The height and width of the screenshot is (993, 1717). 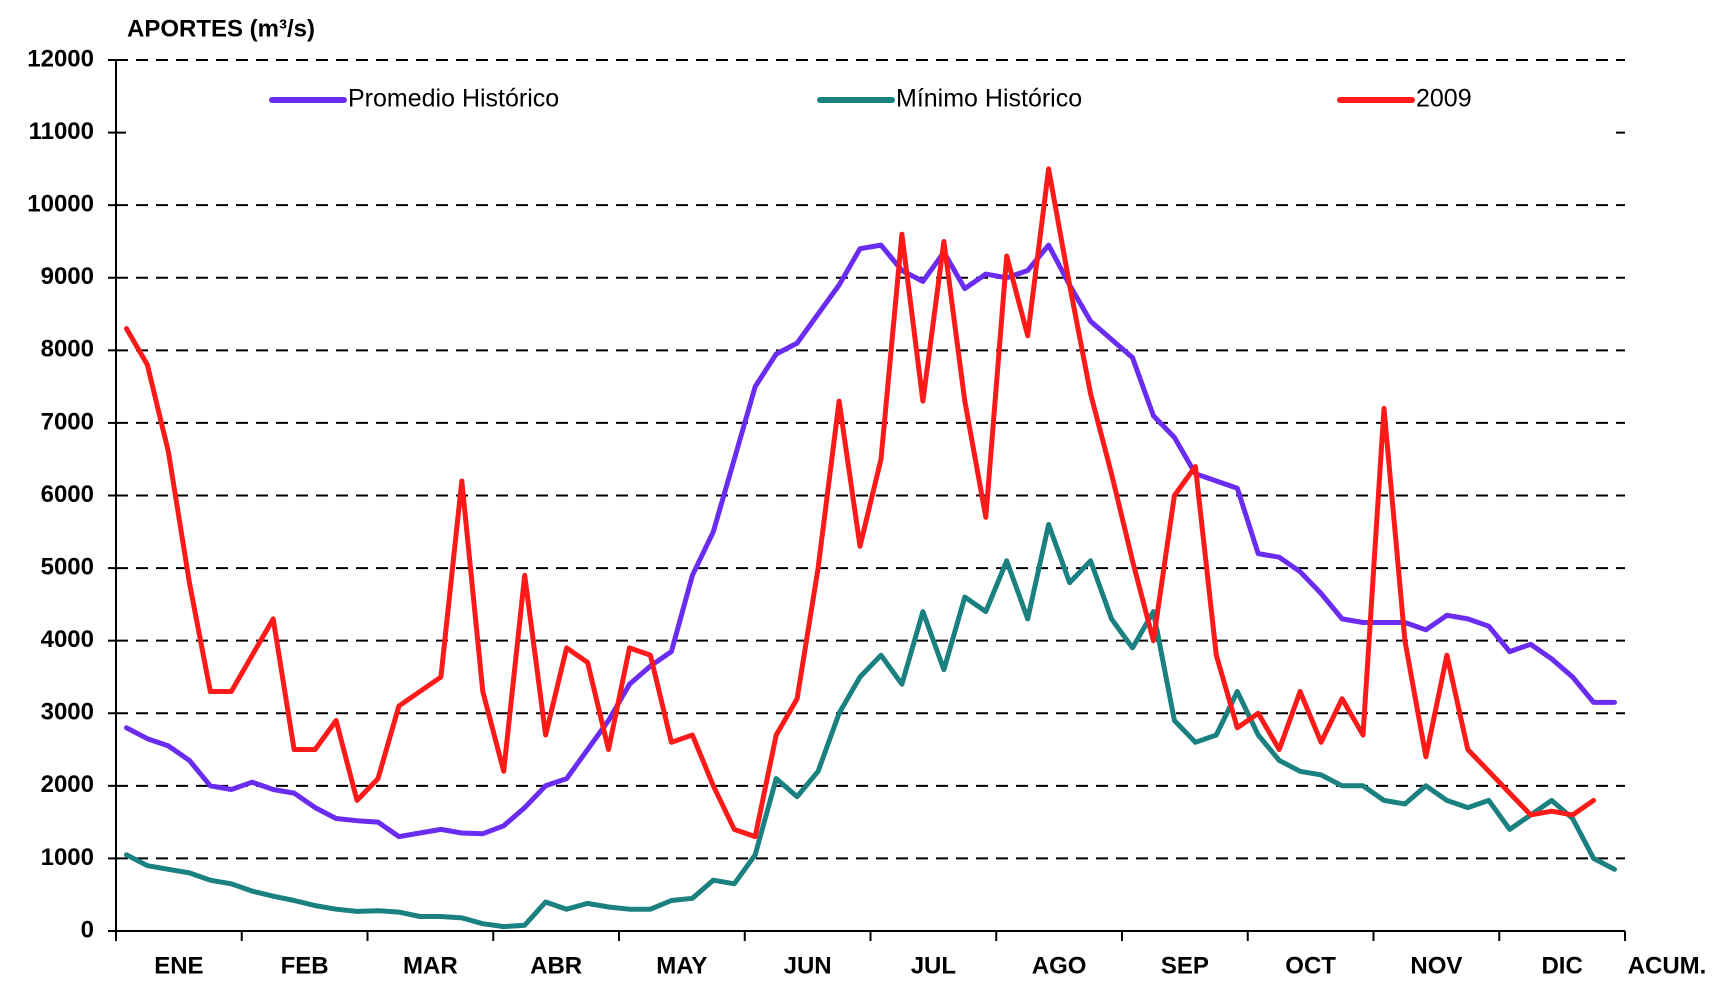 What do you see at coordinates (67, 349) in the screenshot?
I see `y-tick-label: 8000` at bounding box center [67, 349].